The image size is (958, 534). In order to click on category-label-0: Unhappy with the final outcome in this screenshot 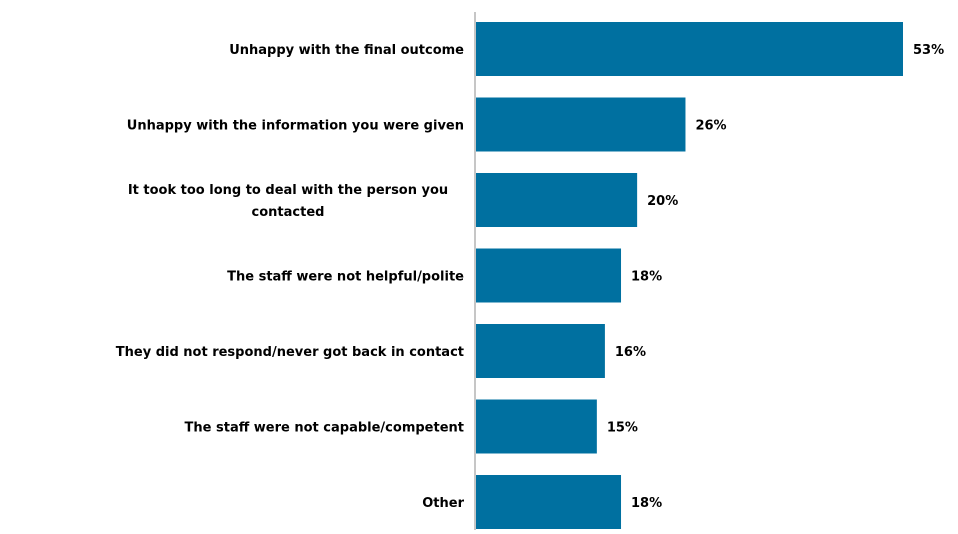, I will do `click(346, 50)`.